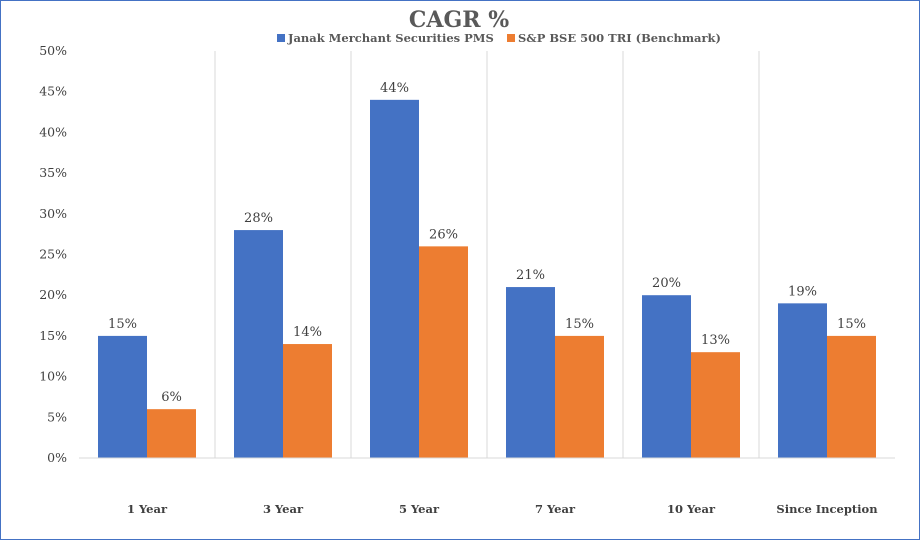  Describe the element at coordinates (443, 234) in the screenshot. I see `data-label-series2: 26%` at that location.